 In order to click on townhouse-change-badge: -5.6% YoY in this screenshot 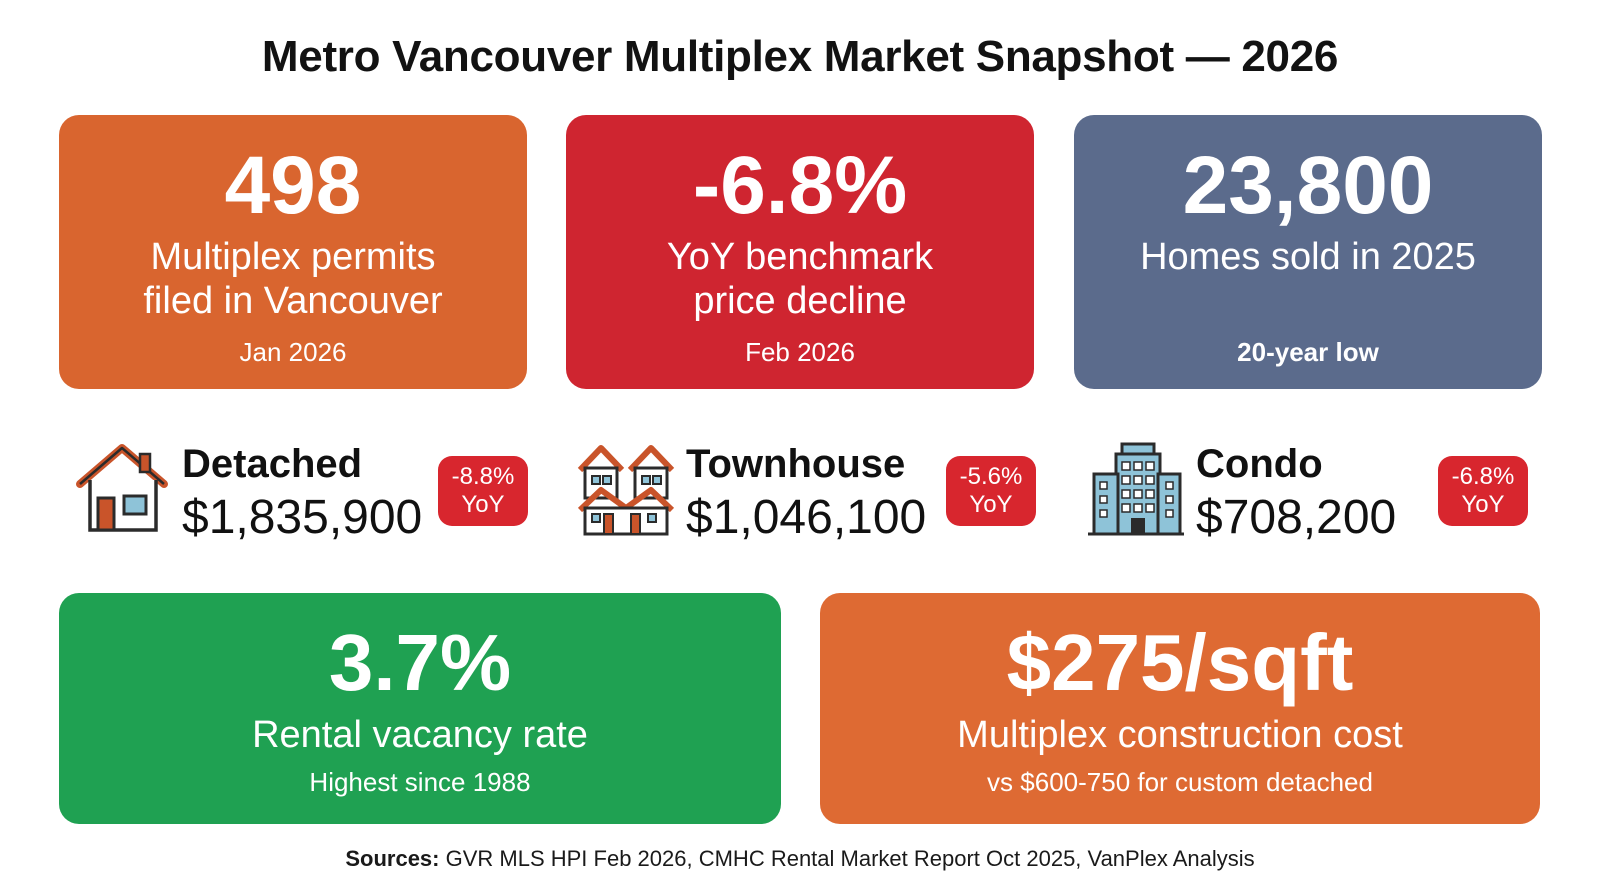, I will do `click(991, 491)`.